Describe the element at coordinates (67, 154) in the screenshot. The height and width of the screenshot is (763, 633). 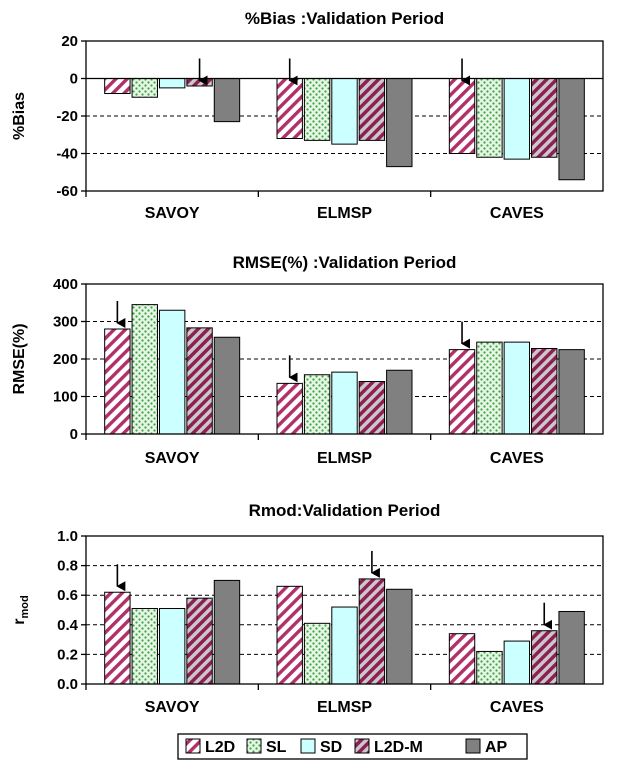
I see `y-tick-label: -40` at that location.